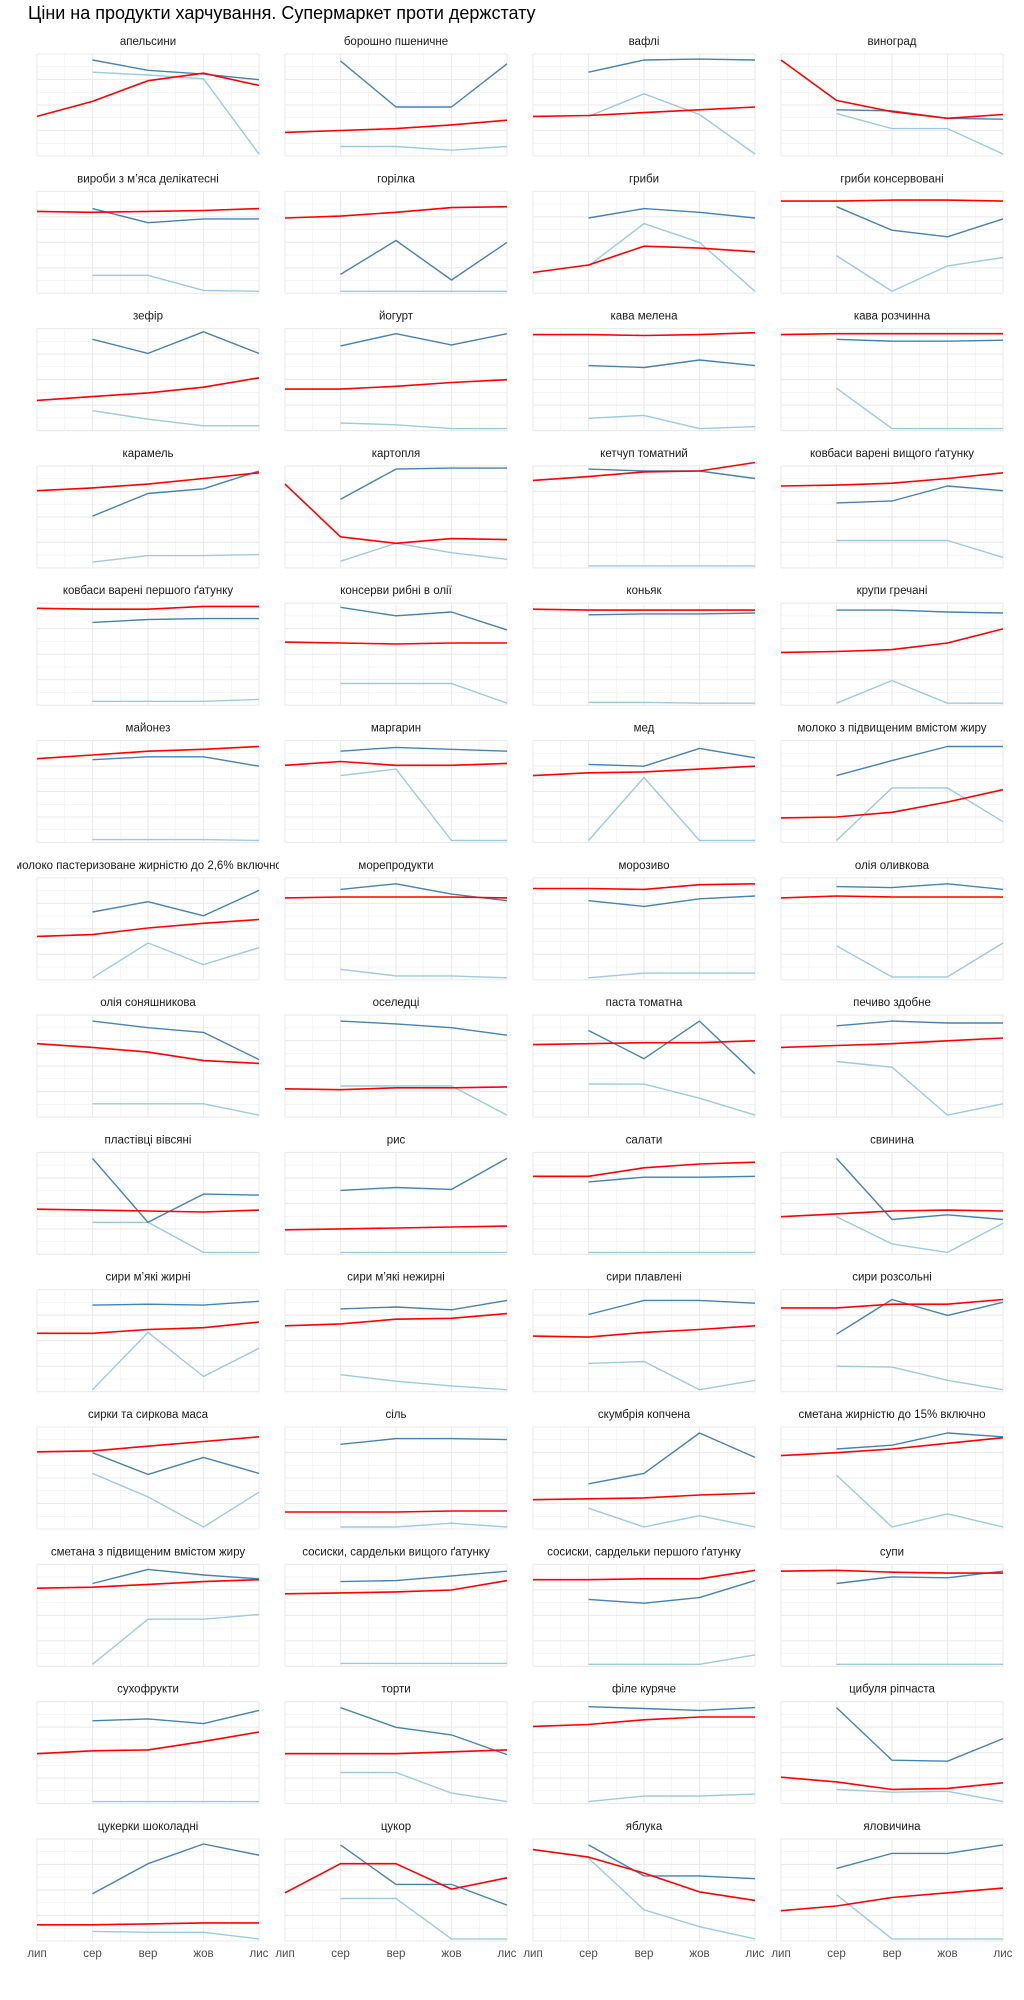  I want to click on facet-title: печиво здобне, so click(892, 1003).